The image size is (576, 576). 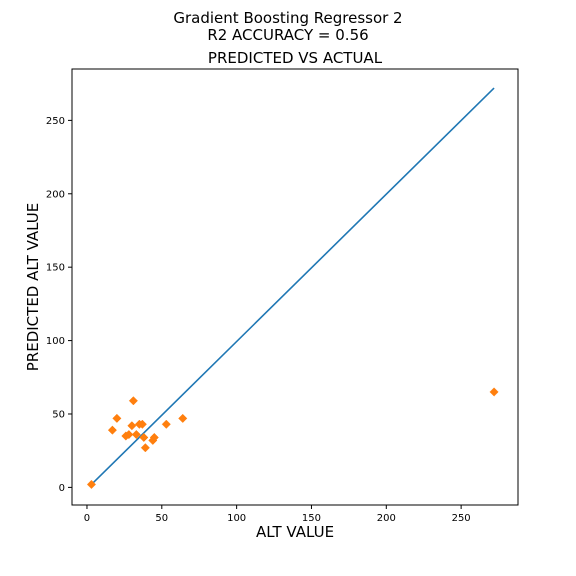 What do you see at coordinates (62, 488) in the screenshot?
I see `y-tick-label: 0` at bounding box center [62, 488].